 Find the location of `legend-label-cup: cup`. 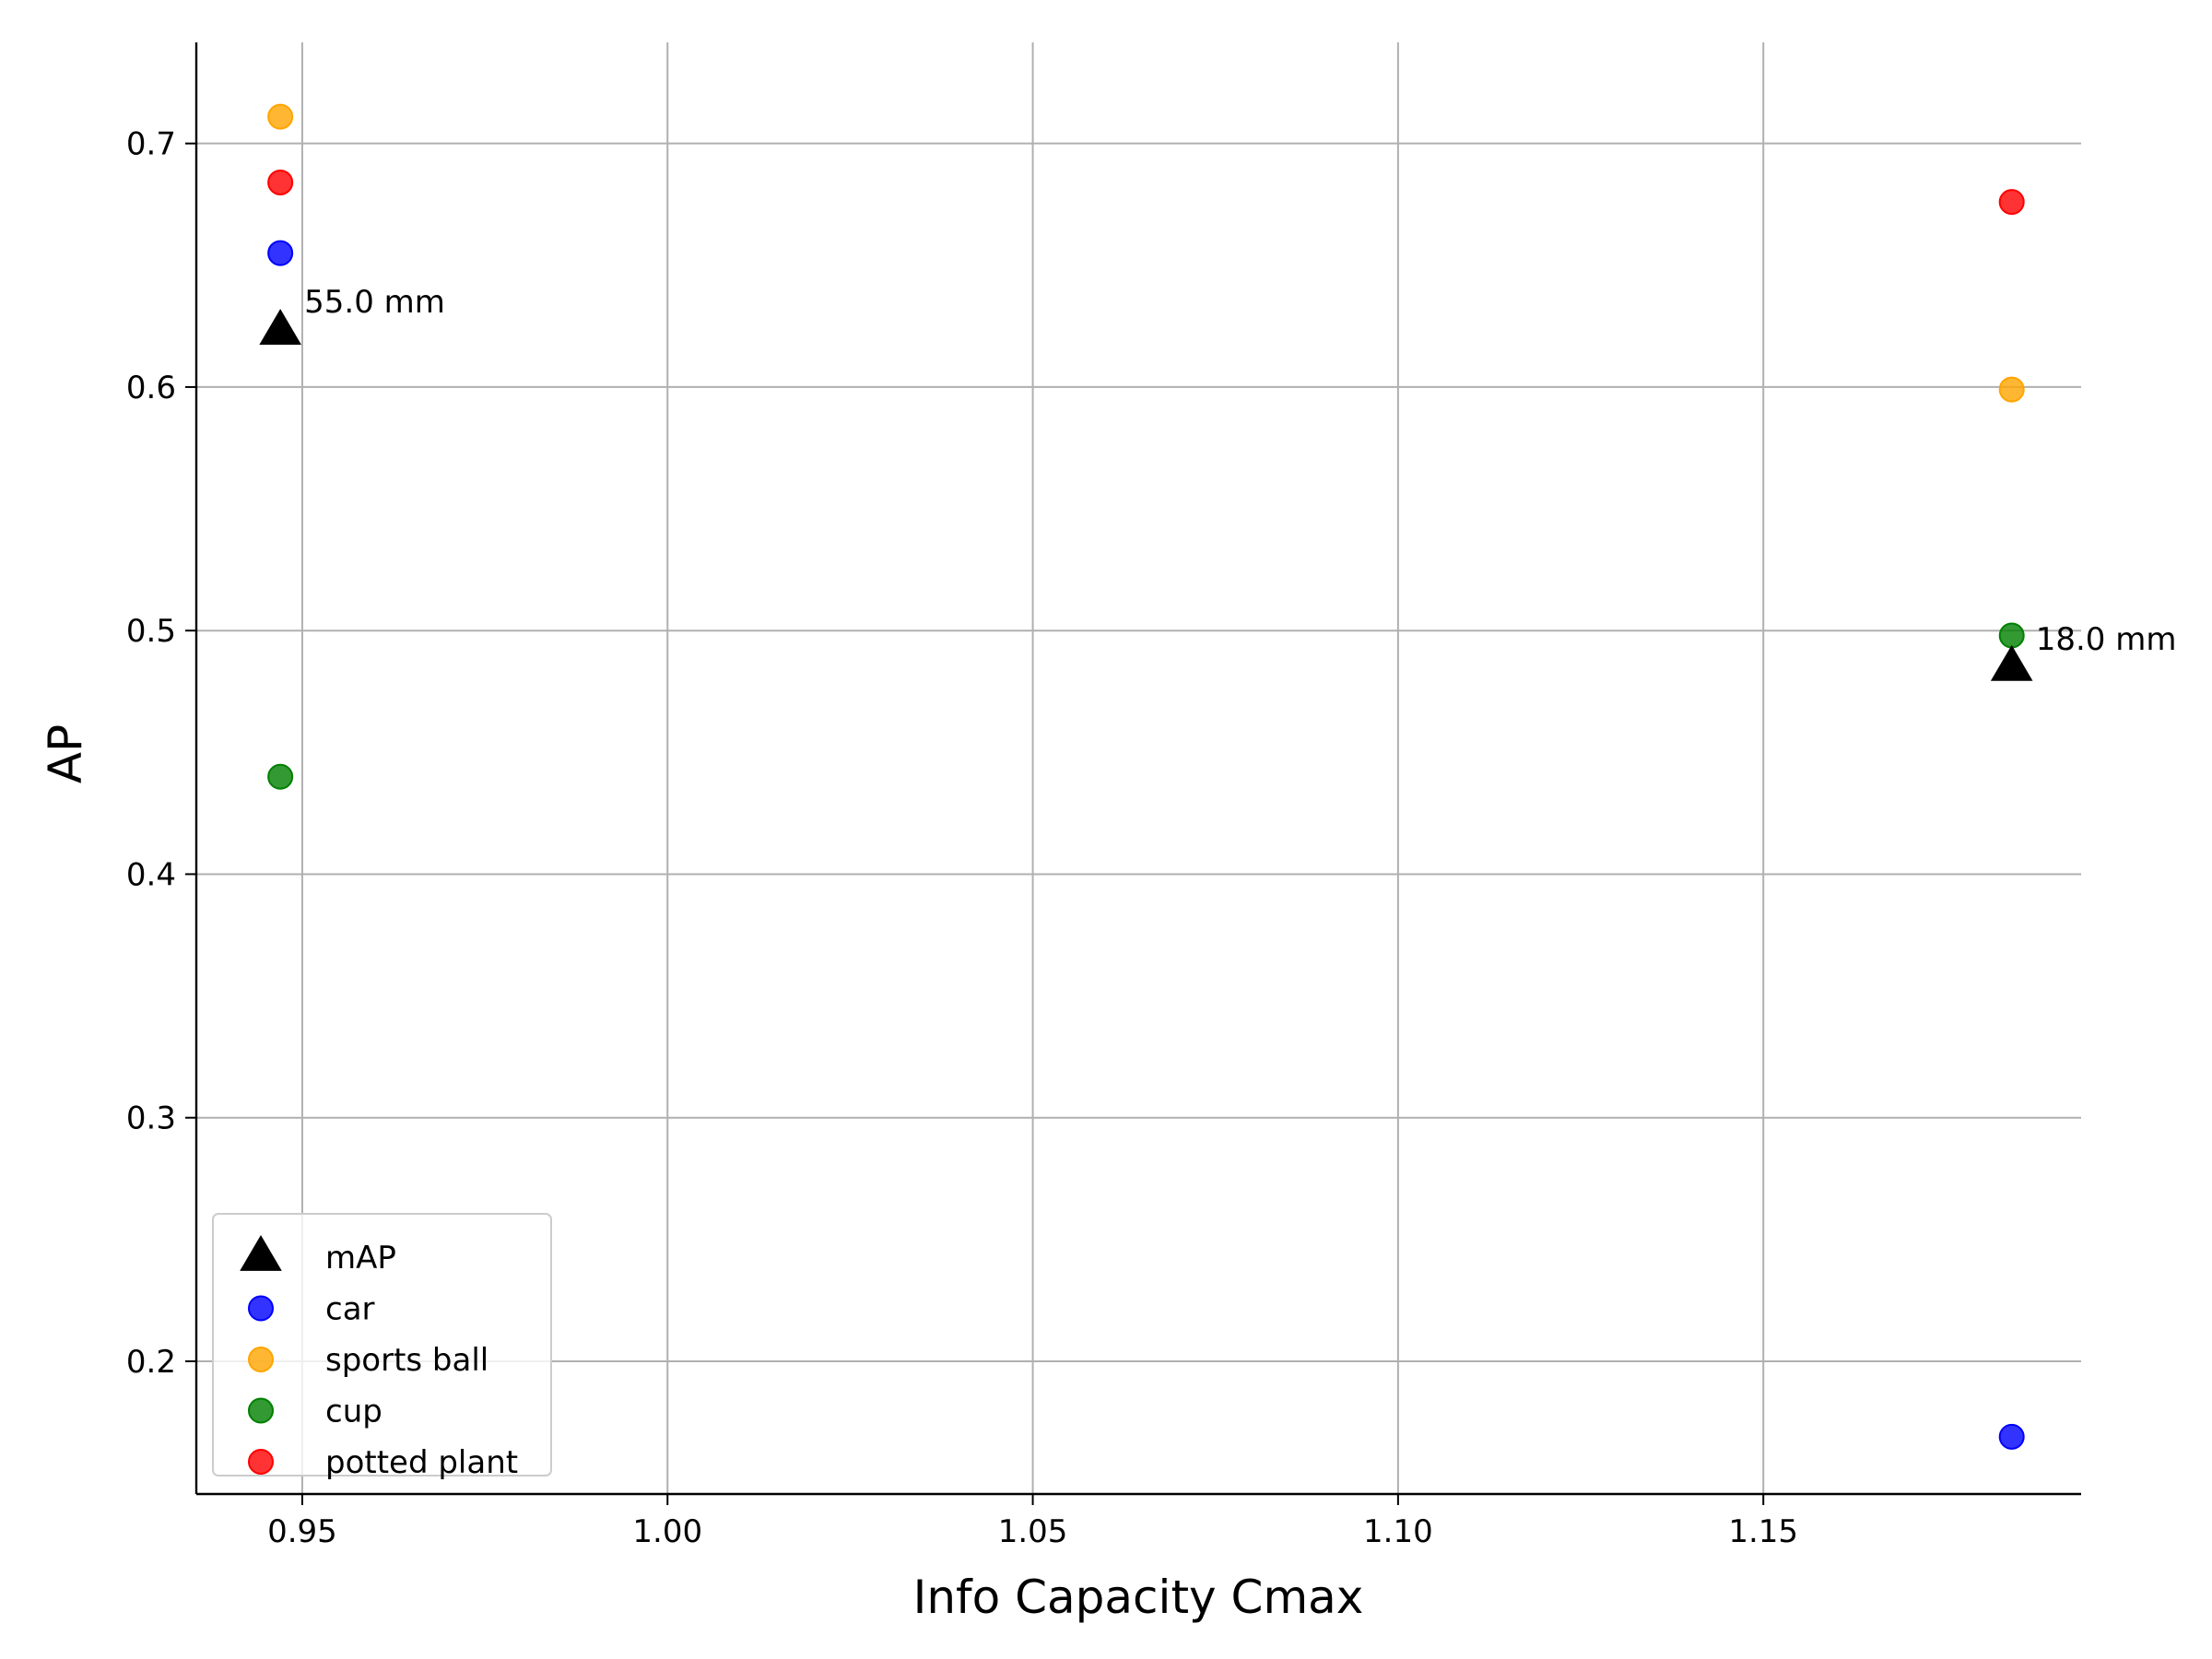

legend-label-cup: cup is located at coordinates (353, 1412).